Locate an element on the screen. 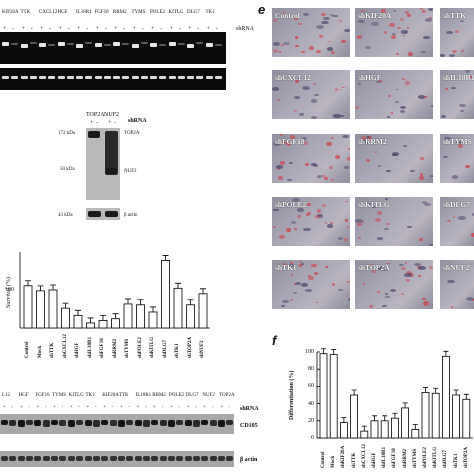 This screenshot has height=474, width=474. cd105-lane-label: TTK is located at coordinates (123, 395).